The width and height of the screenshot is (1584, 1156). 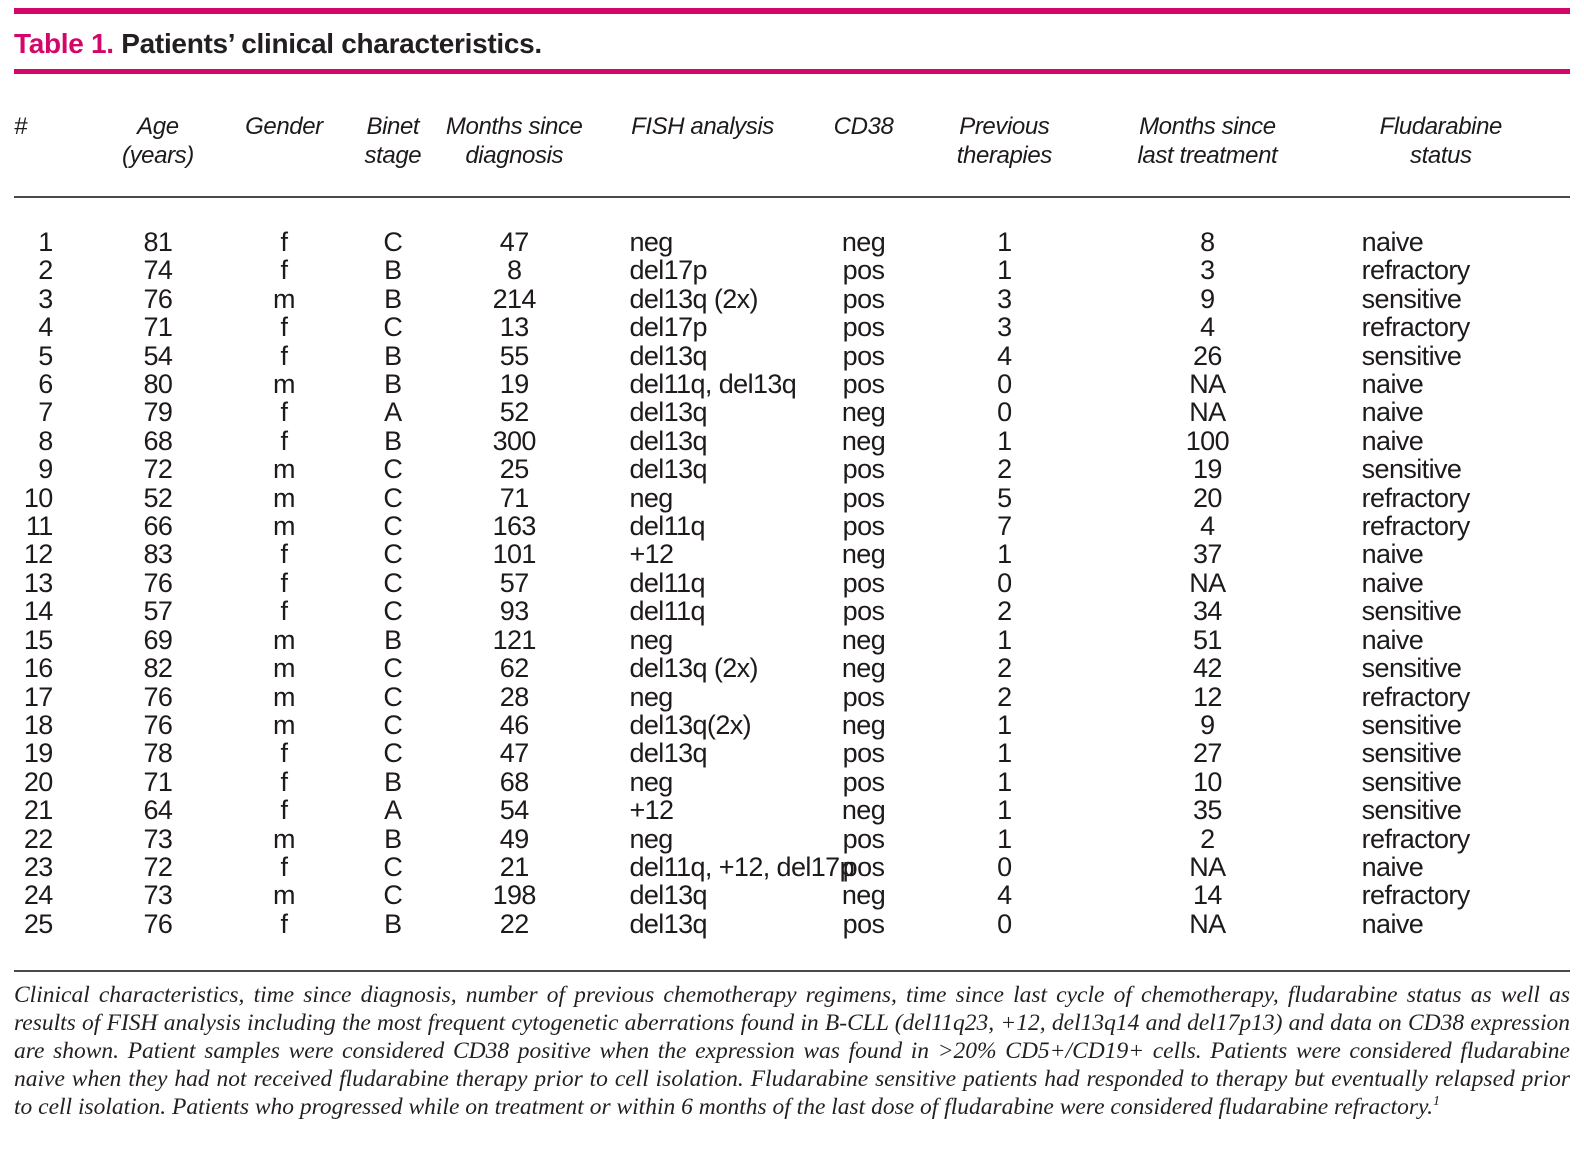 I want to click on title-accent-rule, so click(x=792, y=71).